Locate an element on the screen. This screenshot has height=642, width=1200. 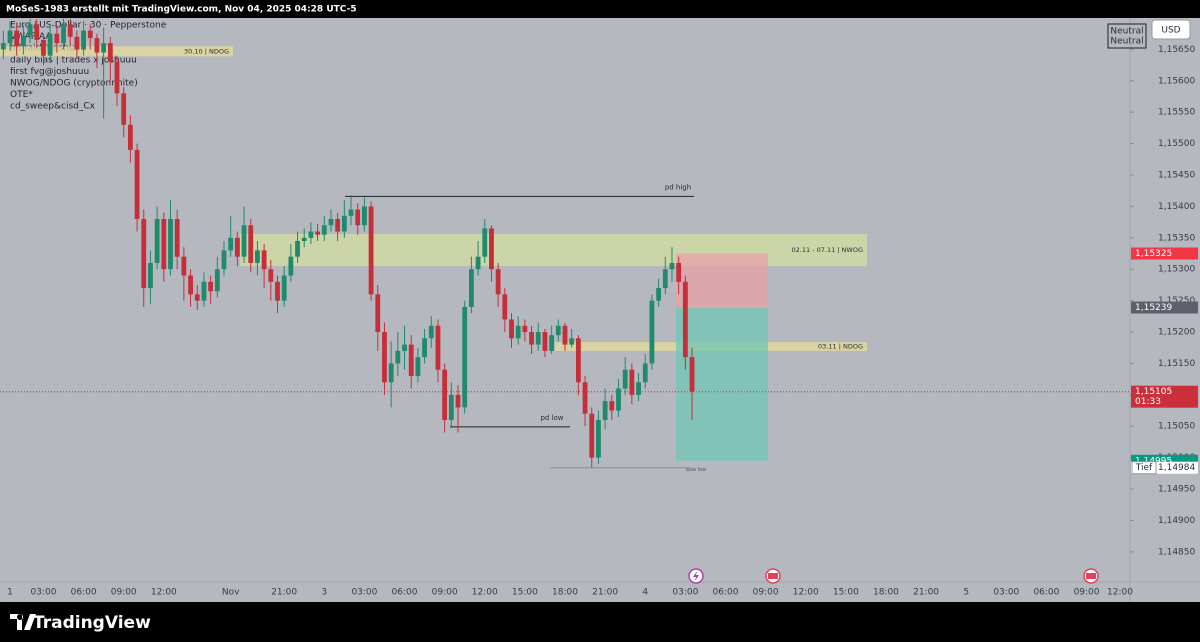
currency-label: USD is located at coordinates (1170, 31).